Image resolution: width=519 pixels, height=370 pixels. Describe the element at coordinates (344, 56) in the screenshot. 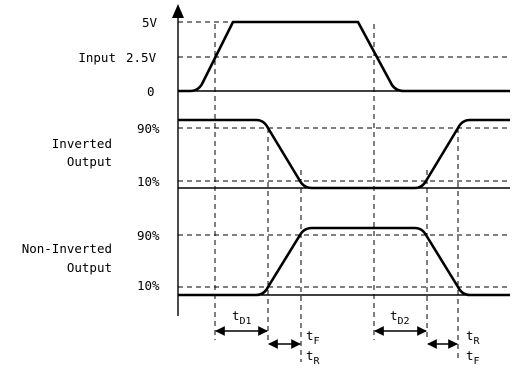

I see `input-waveform` at that location.